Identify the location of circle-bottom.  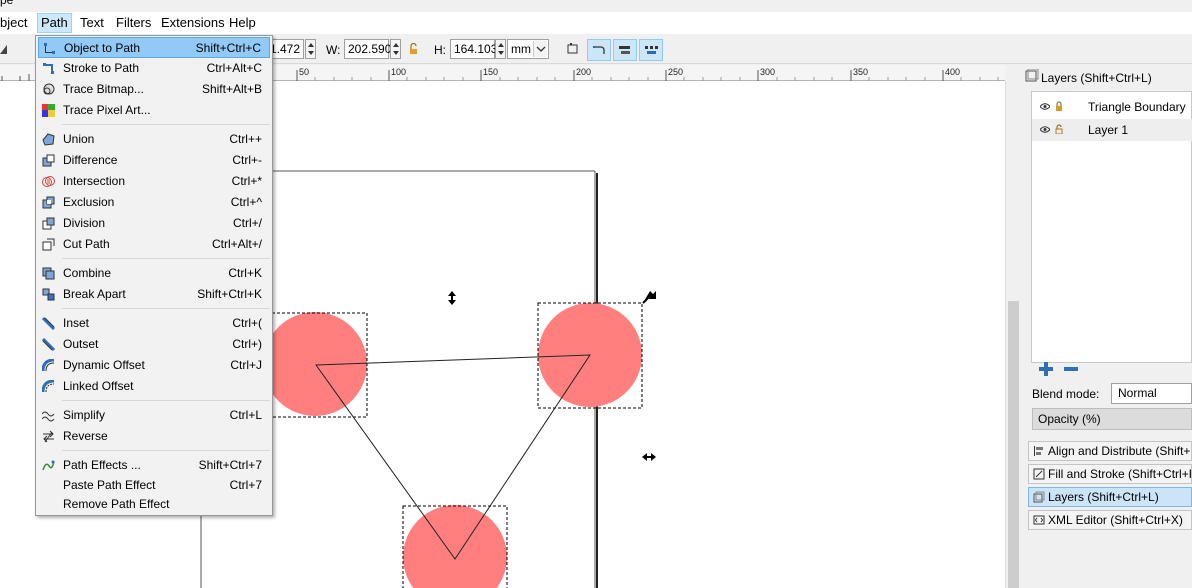
(455, 546).